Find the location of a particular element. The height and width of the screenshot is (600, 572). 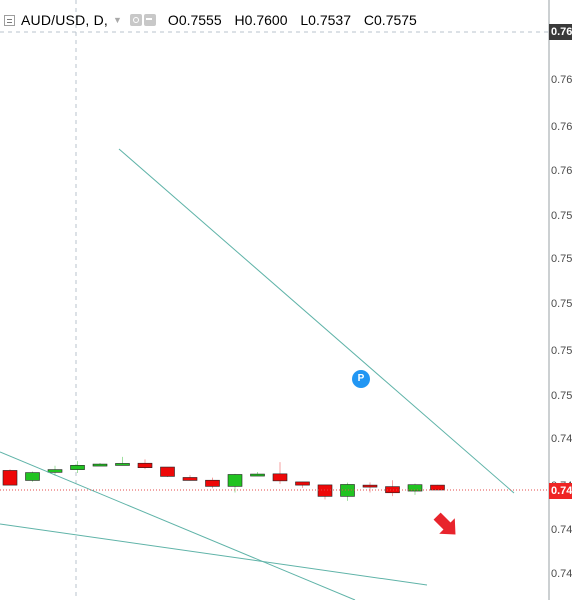

chevron-down-icon: ▼ is located at coordinates (117, 20).